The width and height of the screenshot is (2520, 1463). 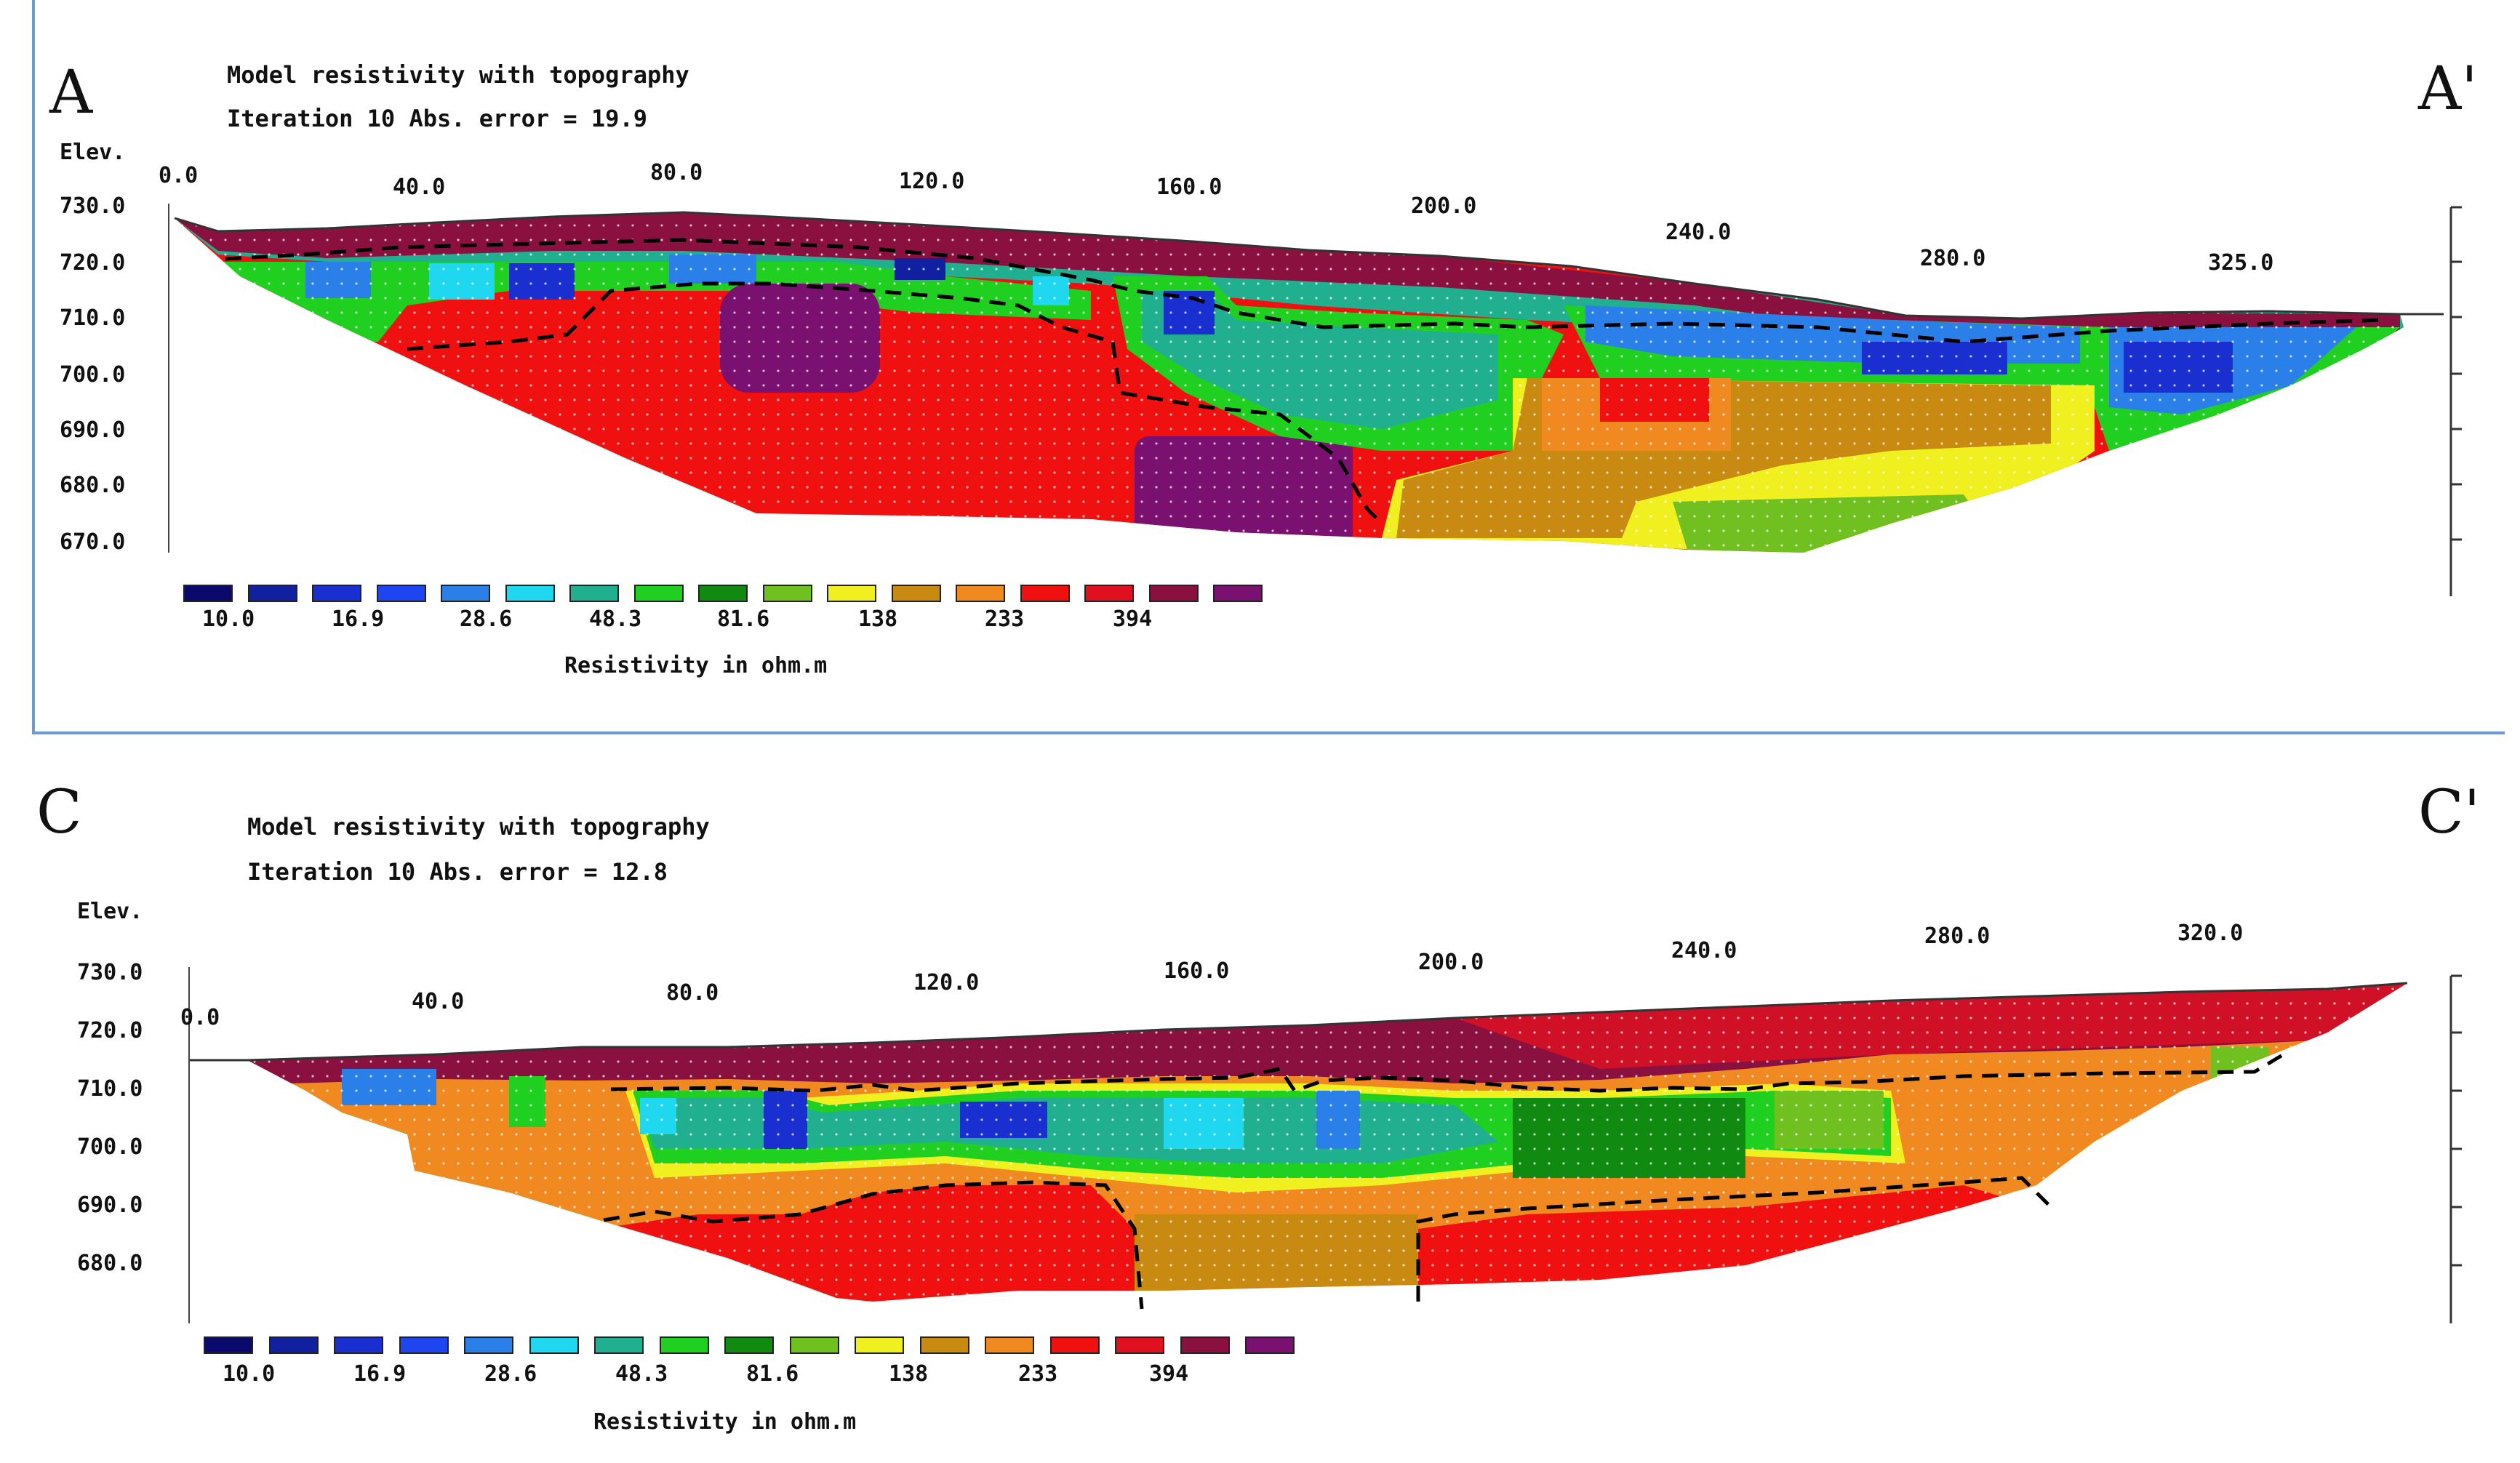 I want to click on y-axis-label-c: Elev., so click(x=110, y=911).